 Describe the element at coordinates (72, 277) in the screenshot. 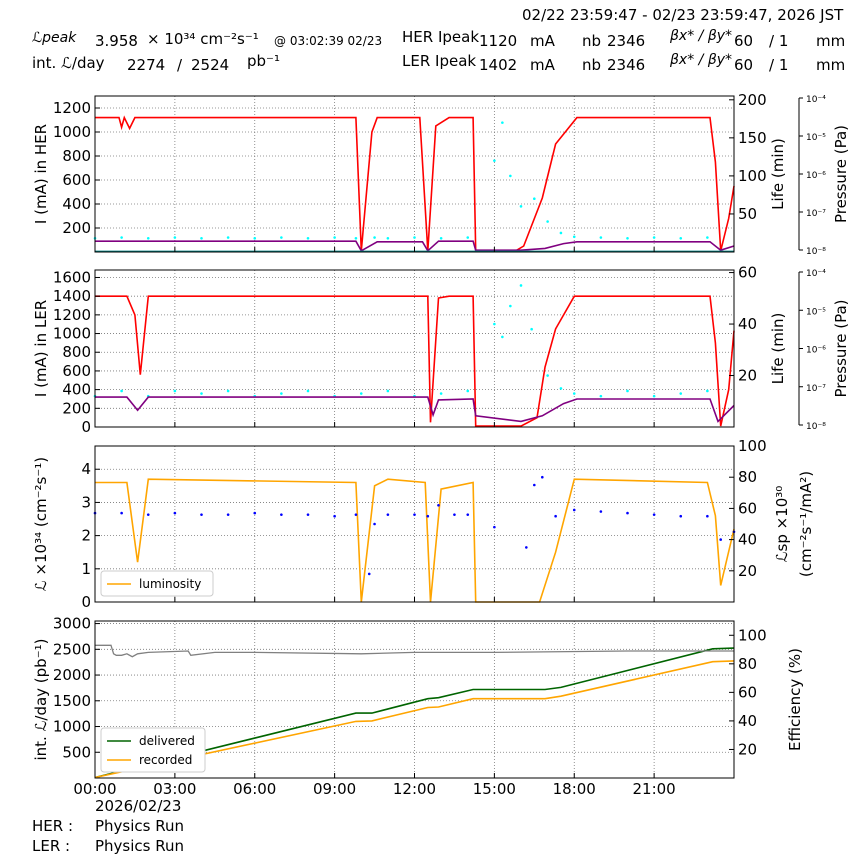

I see `y-tick-label: 1600` at that location.